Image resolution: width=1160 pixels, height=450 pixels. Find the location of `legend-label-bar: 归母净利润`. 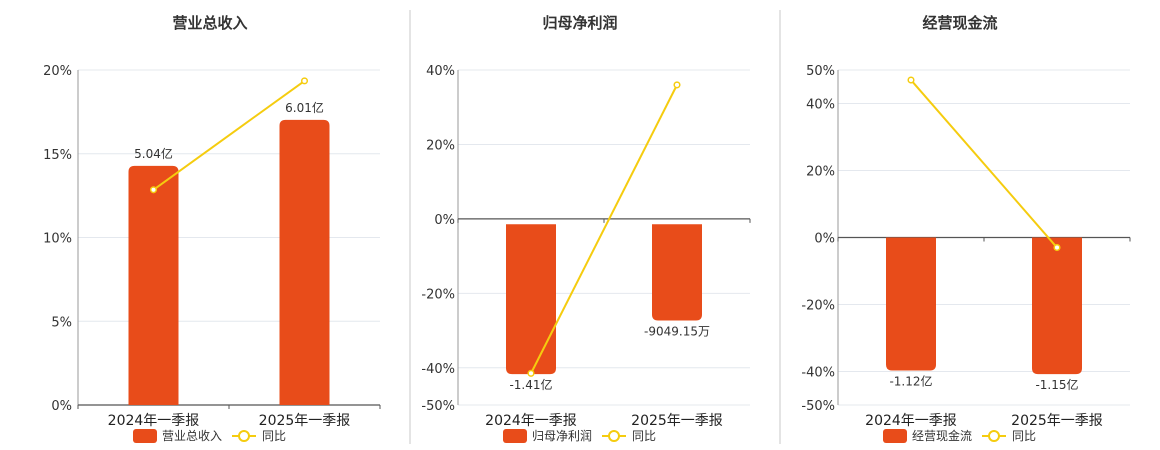

legend-label-bar: 归母净利润 is located at coordinates (562, 436).